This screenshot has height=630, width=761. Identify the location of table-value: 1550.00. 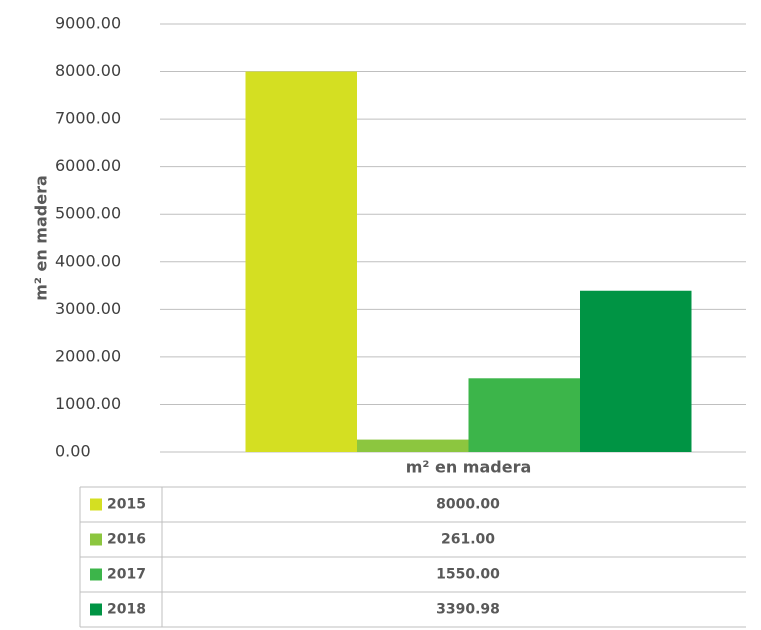
(468, 575).